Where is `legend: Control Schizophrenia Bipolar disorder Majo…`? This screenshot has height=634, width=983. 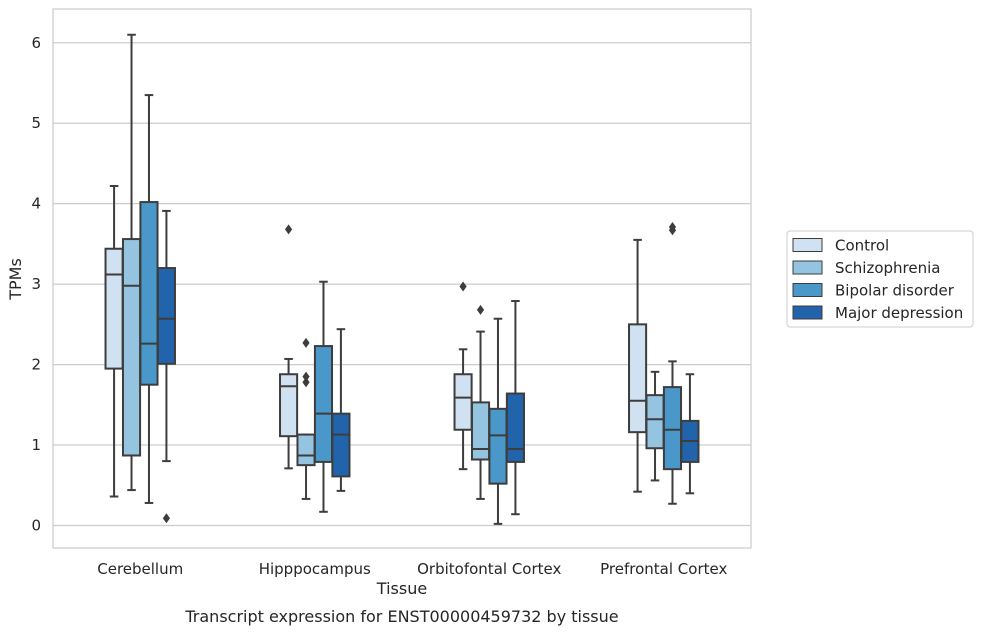
legend: Control Schizophrenia Bipolar disorder Majo… is located at coordinates (880, 279).